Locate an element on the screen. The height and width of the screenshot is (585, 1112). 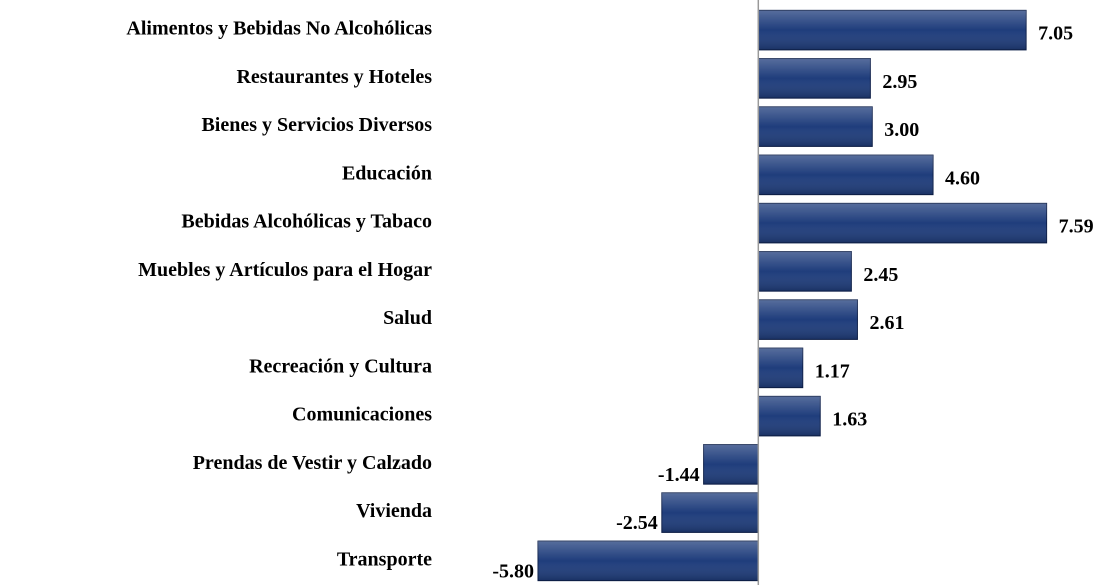
value-label: -2.54 is located at coordinates (637, 523).